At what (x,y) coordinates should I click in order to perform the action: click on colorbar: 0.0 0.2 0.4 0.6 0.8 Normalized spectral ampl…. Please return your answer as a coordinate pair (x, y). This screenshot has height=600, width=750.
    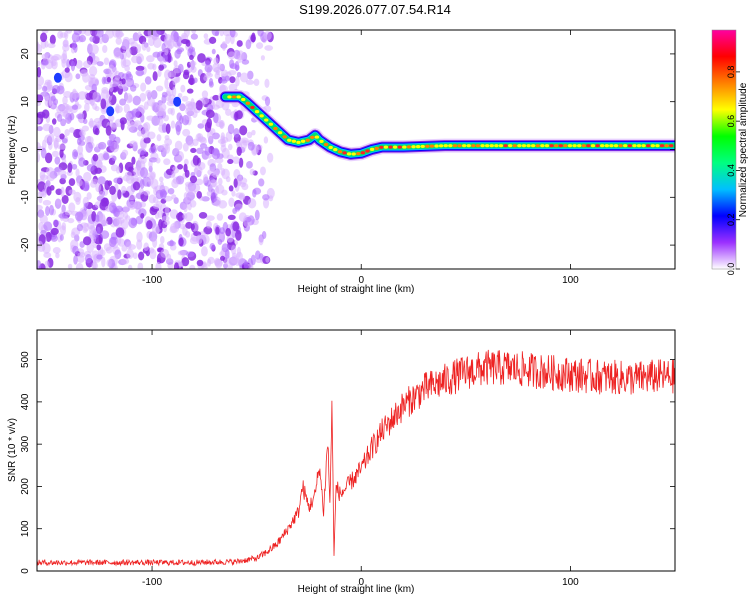
    Looking at the image, I should click on (730, 152).